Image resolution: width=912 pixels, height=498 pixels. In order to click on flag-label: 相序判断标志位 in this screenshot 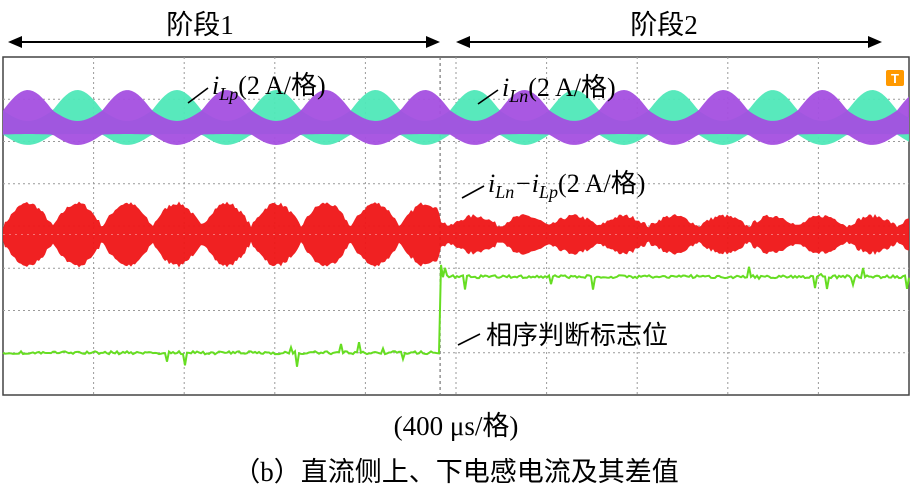, I will do `click(577, 335)`.